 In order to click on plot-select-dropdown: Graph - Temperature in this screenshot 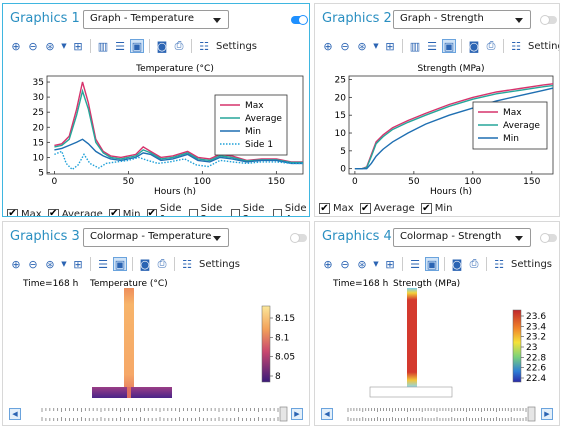, I will do `click(156, 19)`.